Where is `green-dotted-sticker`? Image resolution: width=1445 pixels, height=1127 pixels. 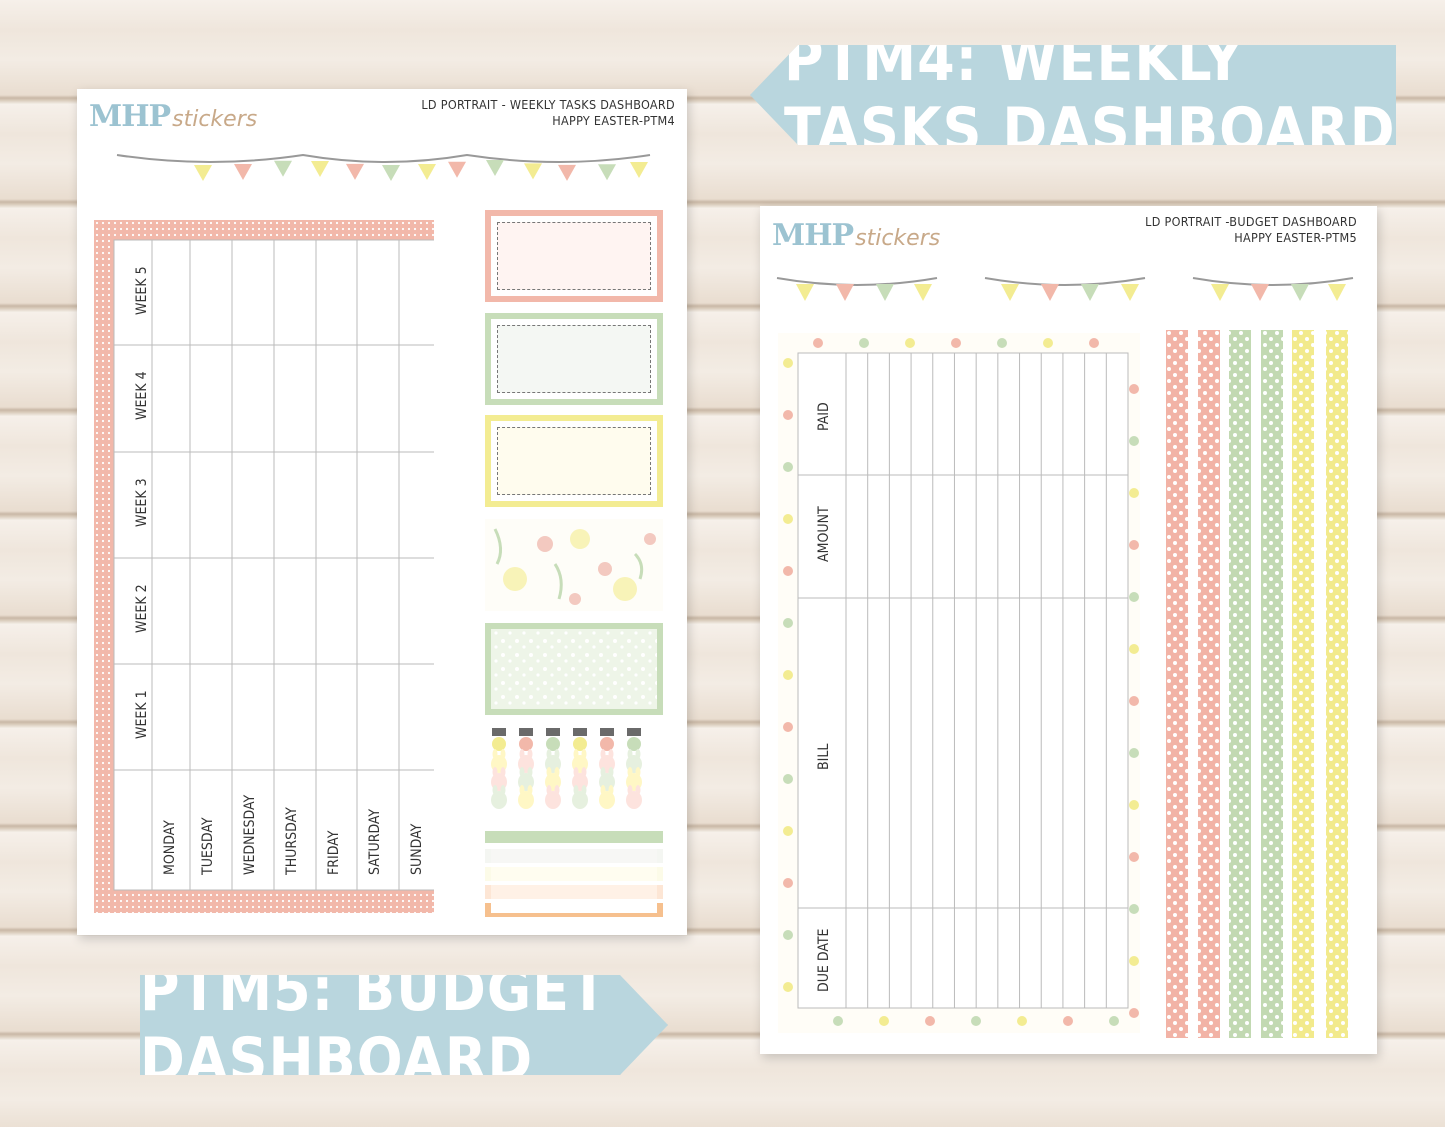 green-dotted-sticker is located at coordinates (574, 669).